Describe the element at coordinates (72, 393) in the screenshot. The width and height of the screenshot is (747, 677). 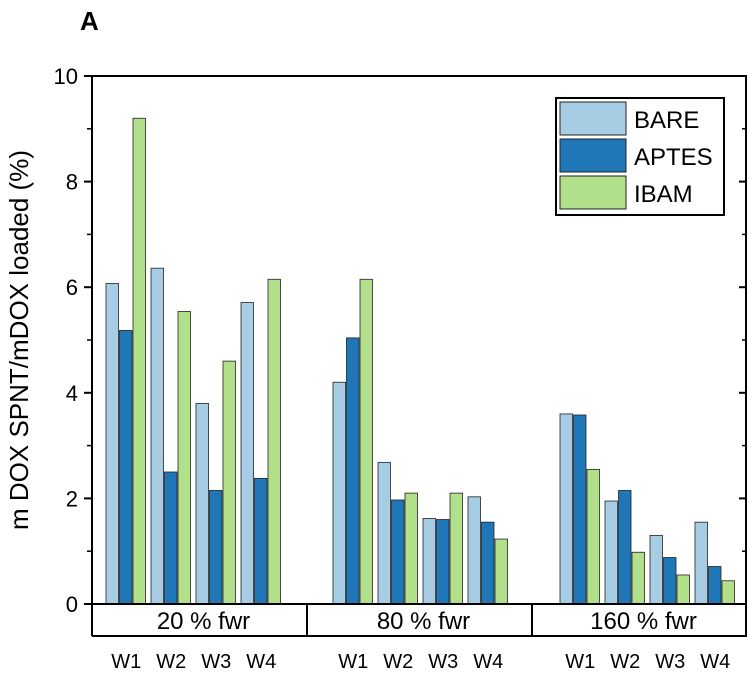
I see `y-tick-label: 4` at that location.